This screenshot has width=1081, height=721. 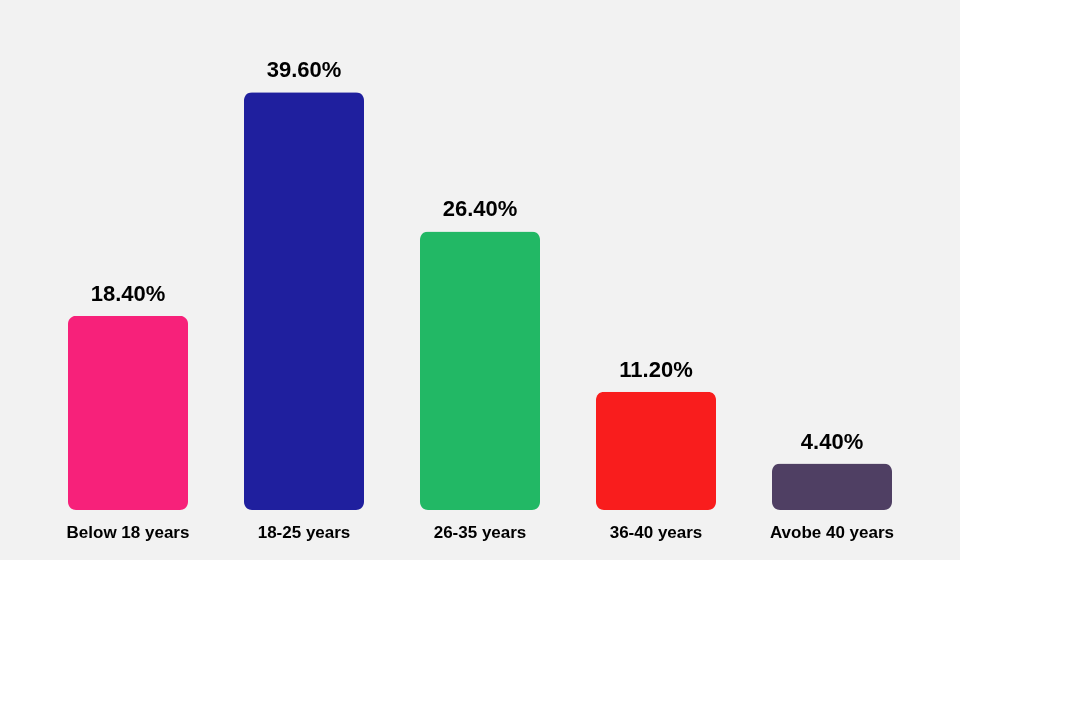 What do you see at coordinates (832, 441) in the screenshot?
I see `data-label: 4.40%` at bounding box center [832, 441].